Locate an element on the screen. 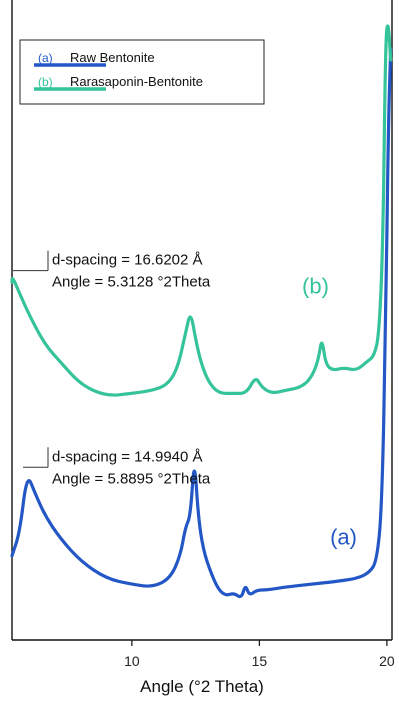 The width and height of the screenshot is (399, 702). legend-item-b: (b) Rarasaponin-Bentonite is located at coordinates (118, 82).